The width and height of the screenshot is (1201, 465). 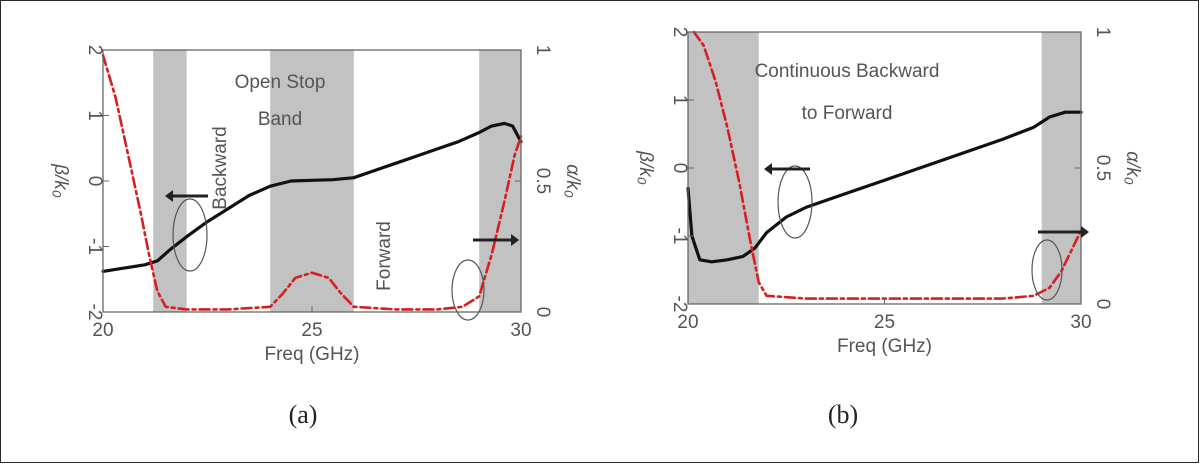 What do you see at coordinates (1080, 322) in the screenshot?
I see `x-tick-label-b-2: 30` at bounding box center [1080, 322].